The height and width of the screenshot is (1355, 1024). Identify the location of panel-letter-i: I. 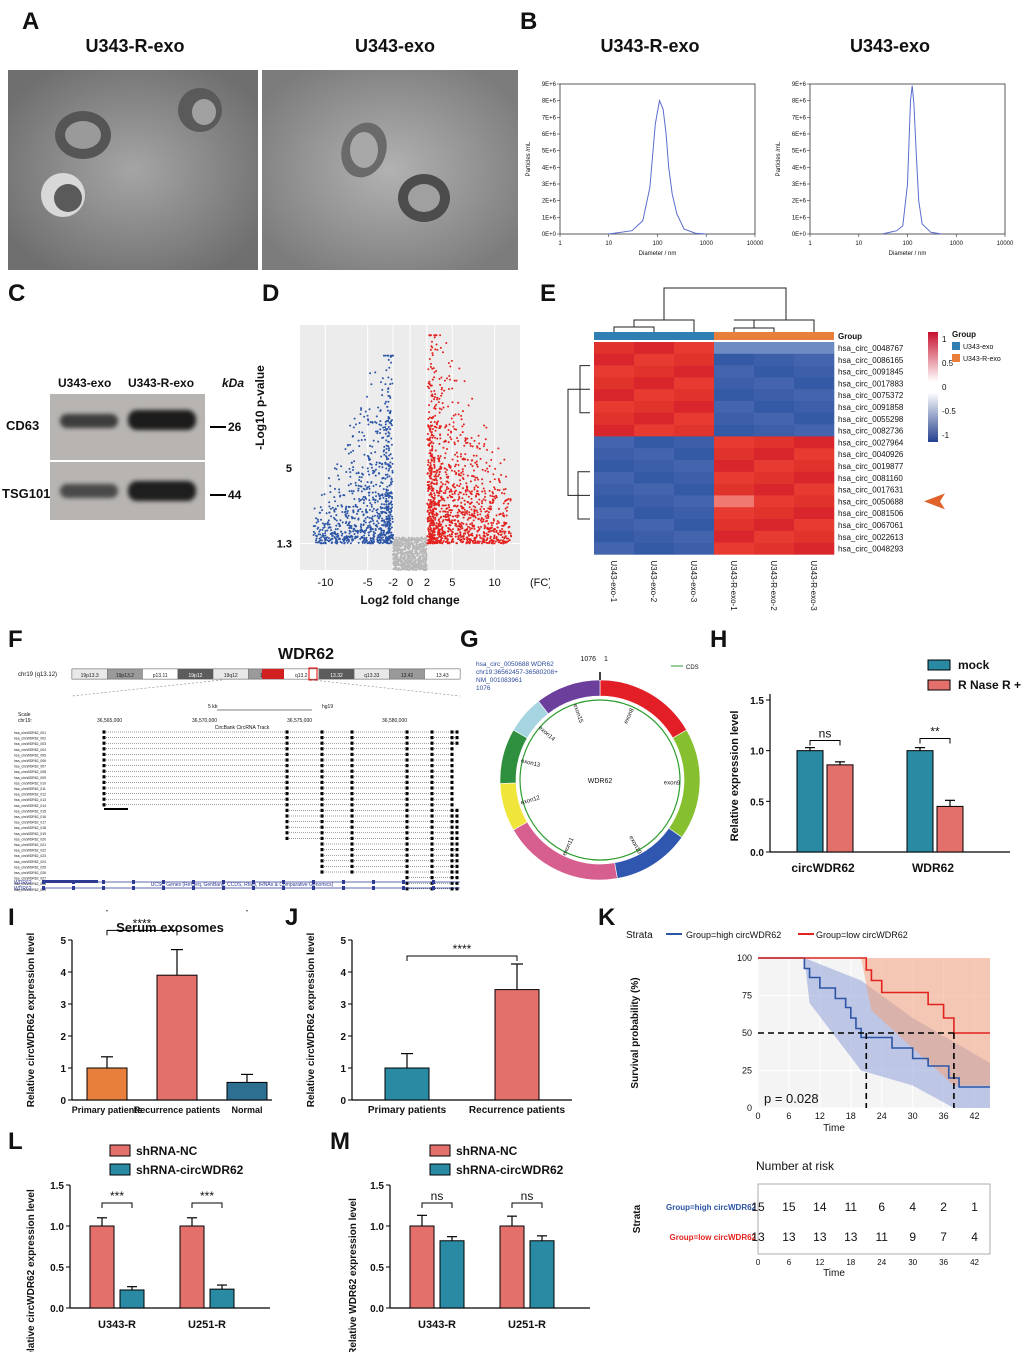
(11, 917).